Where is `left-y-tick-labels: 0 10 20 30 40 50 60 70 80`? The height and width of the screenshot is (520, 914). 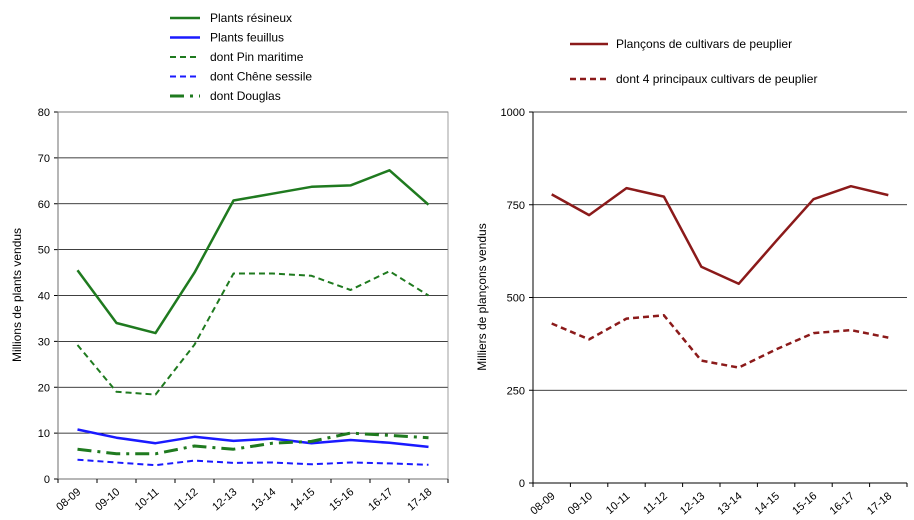
left-y-tick-labels: 0 10 20 30 40 50 60 70 80 is located at coordinates (44, 296).